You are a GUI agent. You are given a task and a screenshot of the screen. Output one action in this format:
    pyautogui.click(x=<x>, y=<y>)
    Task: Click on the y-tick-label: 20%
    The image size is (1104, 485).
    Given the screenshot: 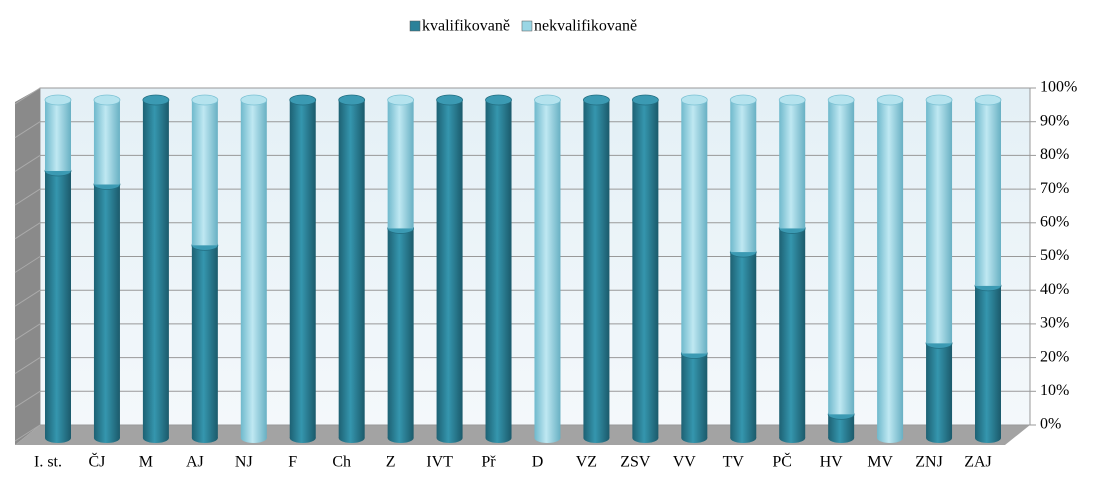 What is the action you would take?
    pyautogui.click(x=1054, y=356)
    